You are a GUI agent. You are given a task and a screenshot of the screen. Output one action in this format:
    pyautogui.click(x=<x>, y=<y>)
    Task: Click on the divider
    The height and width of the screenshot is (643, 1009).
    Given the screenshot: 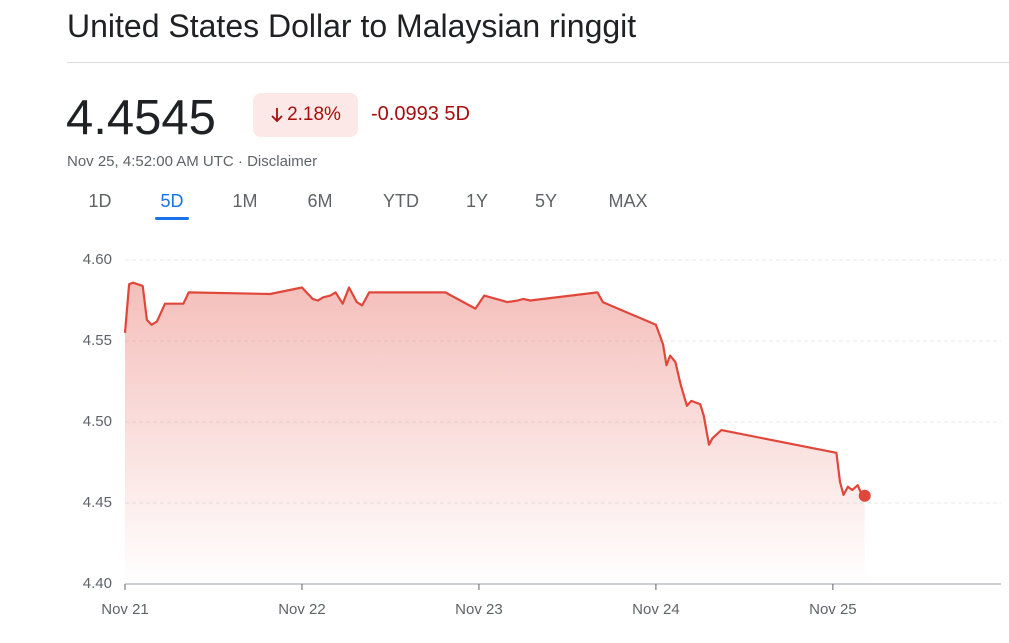 What is the action you would take?
    pyautogui.click(x=538, y=62)
    